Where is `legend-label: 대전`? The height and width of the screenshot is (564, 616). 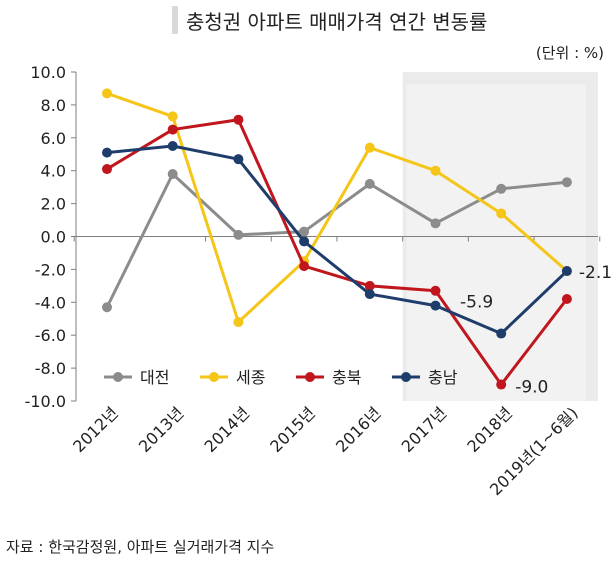 legend-label: 대전 is located at coordinates (154, 377).